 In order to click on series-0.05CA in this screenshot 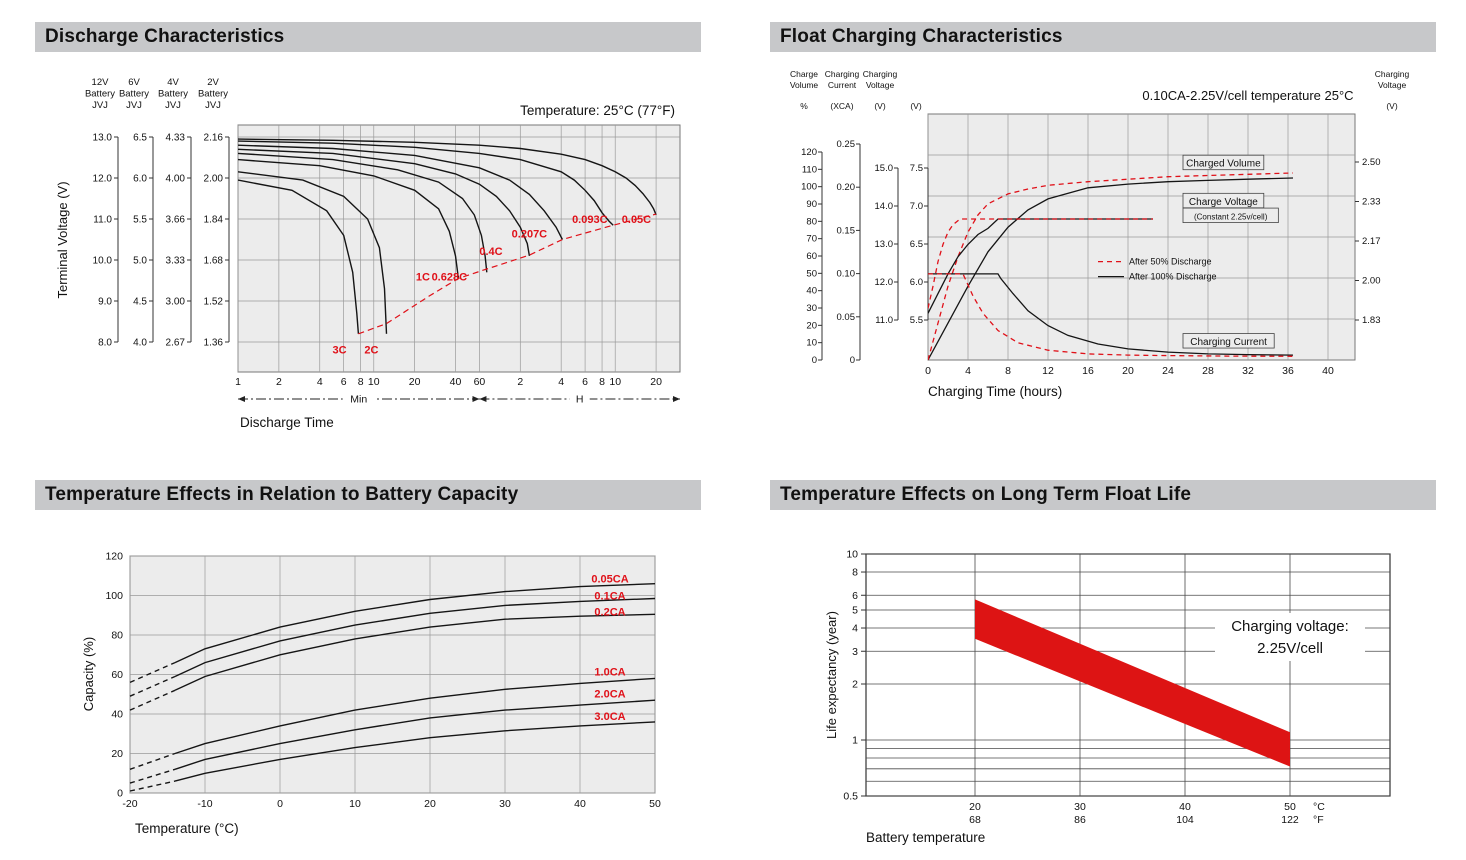, I will do `click(415, 623)`.